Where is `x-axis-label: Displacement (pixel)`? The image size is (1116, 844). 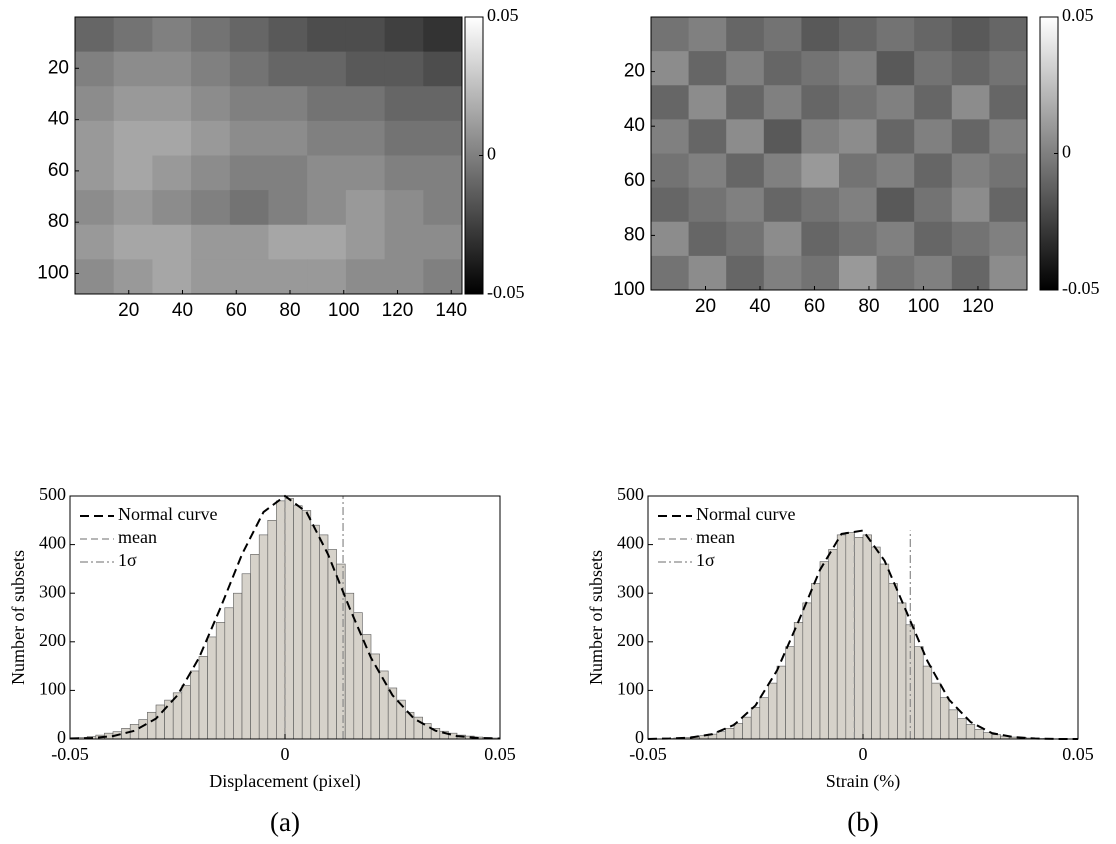 x-axis-label: Displacement (pixel) is located at coordinates (284, 781).